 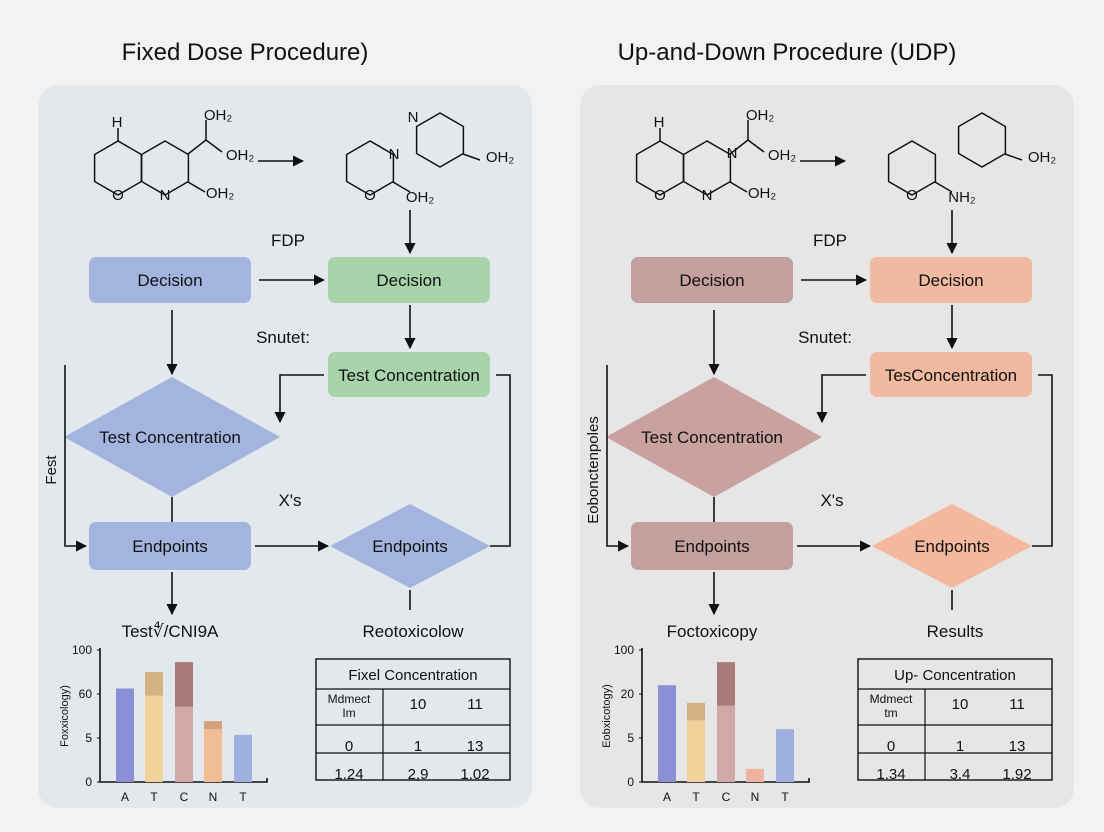 I want to click on table-cell: 1, so click(x=960, y=746).